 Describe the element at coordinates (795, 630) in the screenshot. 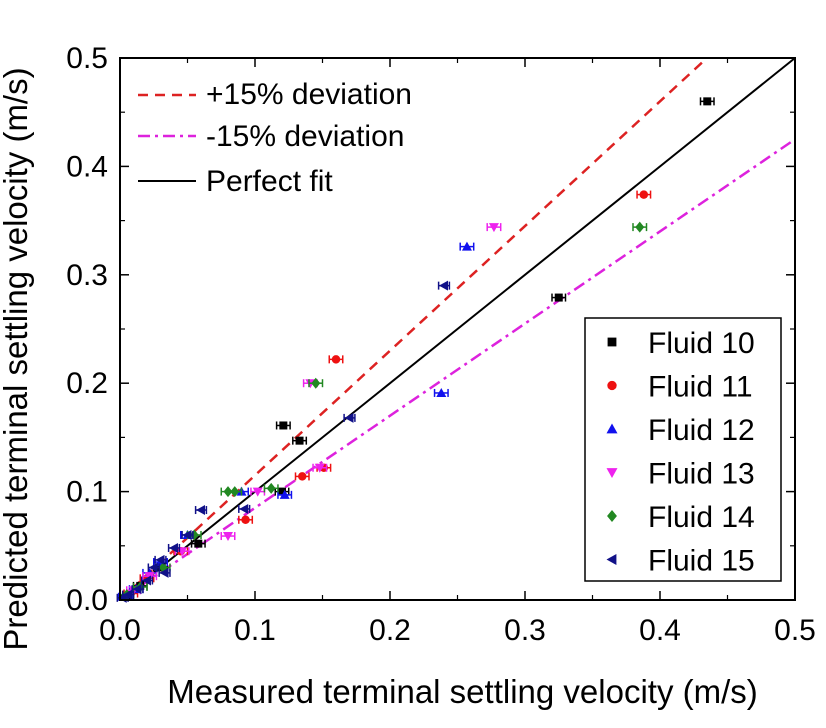

I see `x-tick-label: 0.5` at that location.